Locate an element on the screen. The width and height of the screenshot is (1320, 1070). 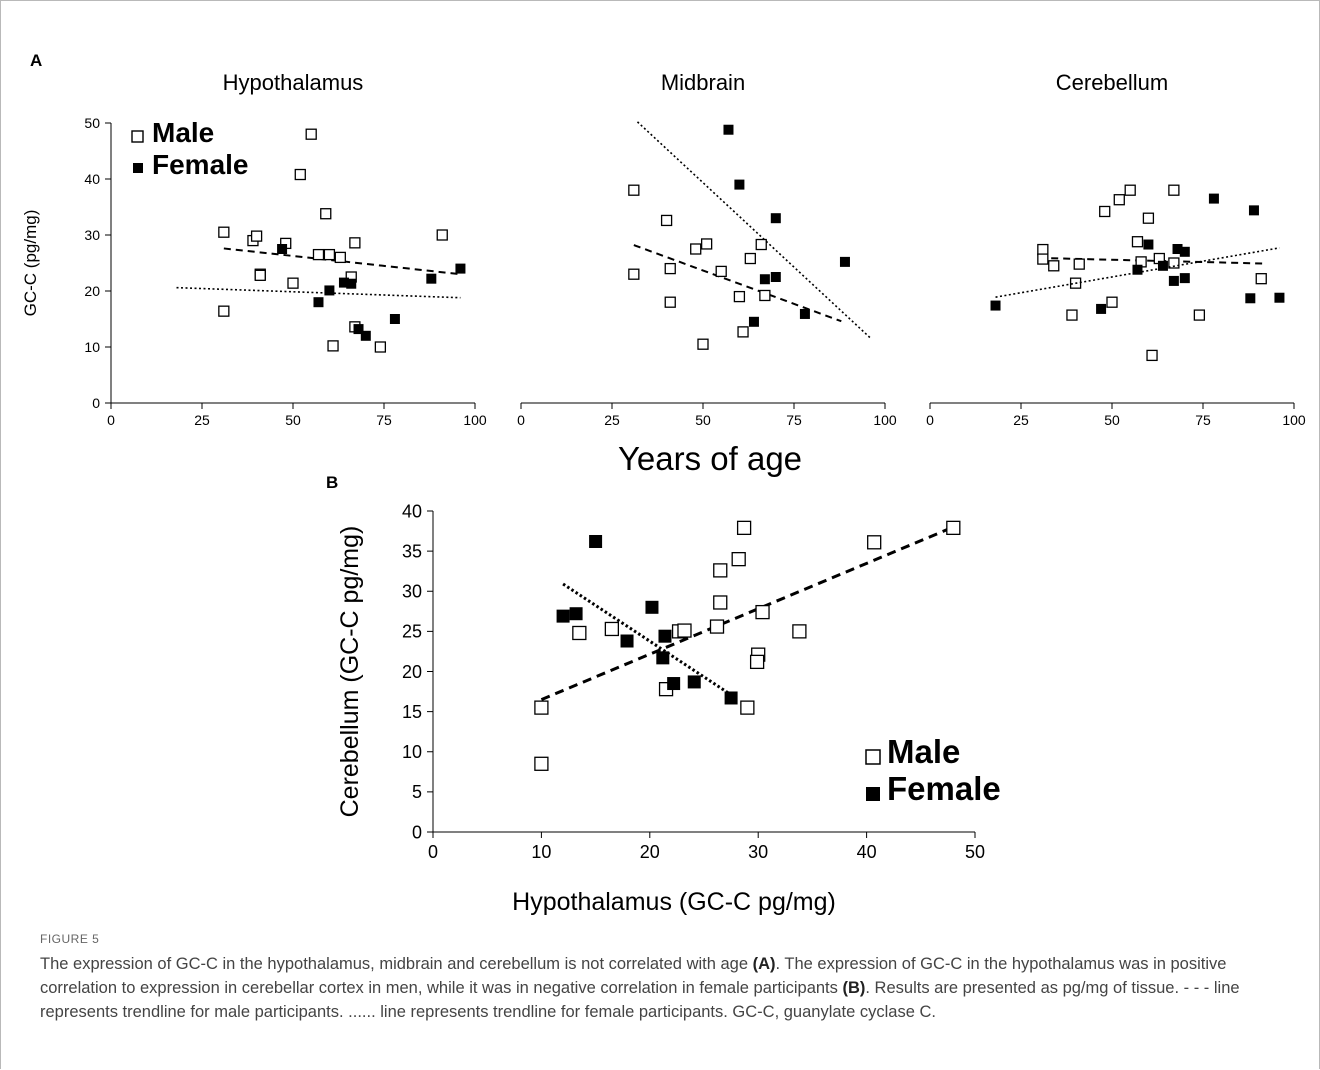
midbrain-male-trendline is located at coordinates (737, 283).